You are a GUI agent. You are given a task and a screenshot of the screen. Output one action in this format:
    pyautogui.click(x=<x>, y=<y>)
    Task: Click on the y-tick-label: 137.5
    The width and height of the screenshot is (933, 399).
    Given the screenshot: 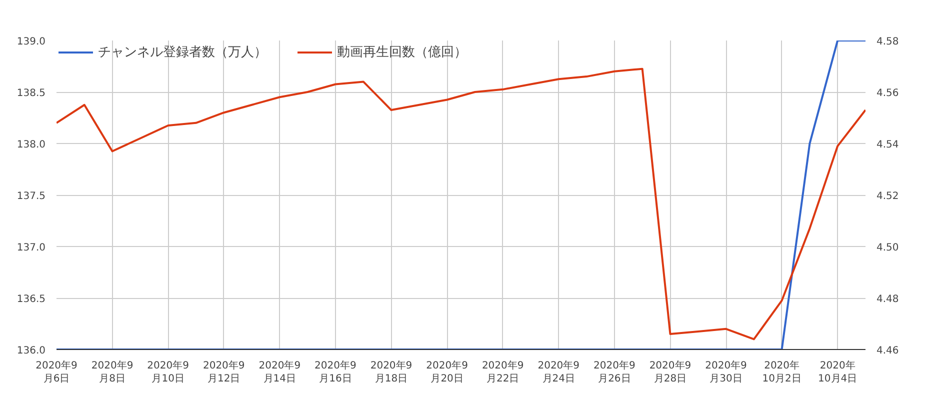 What is the action you would take?
    pyautogui.click(x=31, y=196)
    